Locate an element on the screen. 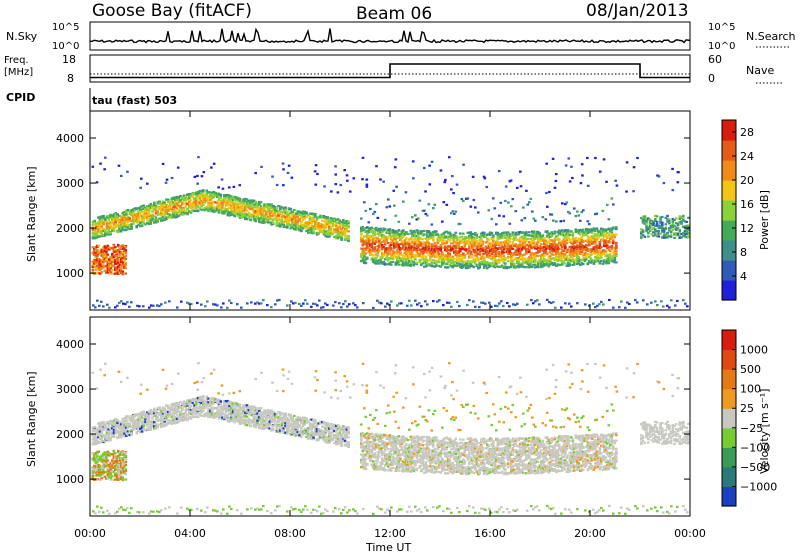 The image size is (800, 554). freq-panel: Freq. [MHz] 18 8 60 0 Nave is located at coordinates (394, 69).